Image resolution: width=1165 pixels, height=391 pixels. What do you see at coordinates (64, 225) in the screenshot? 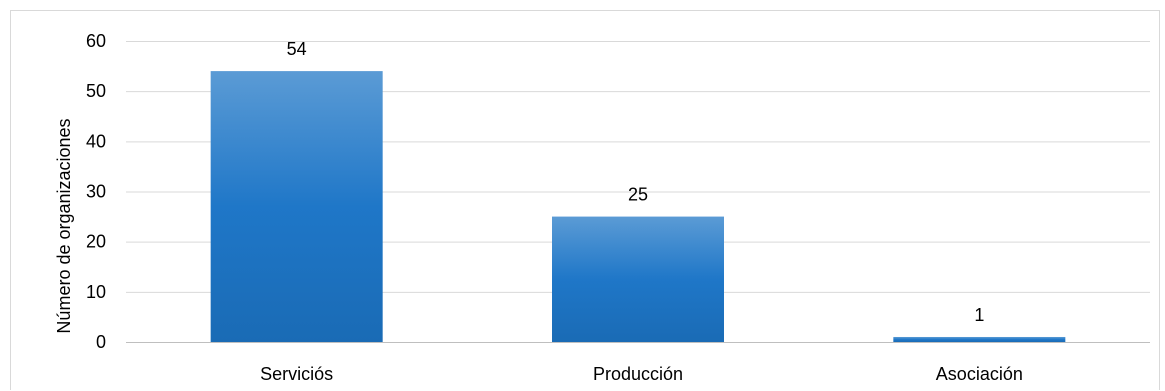
I see `y-axis-title: Número de organizaciones` at bounding box center [64, 225].